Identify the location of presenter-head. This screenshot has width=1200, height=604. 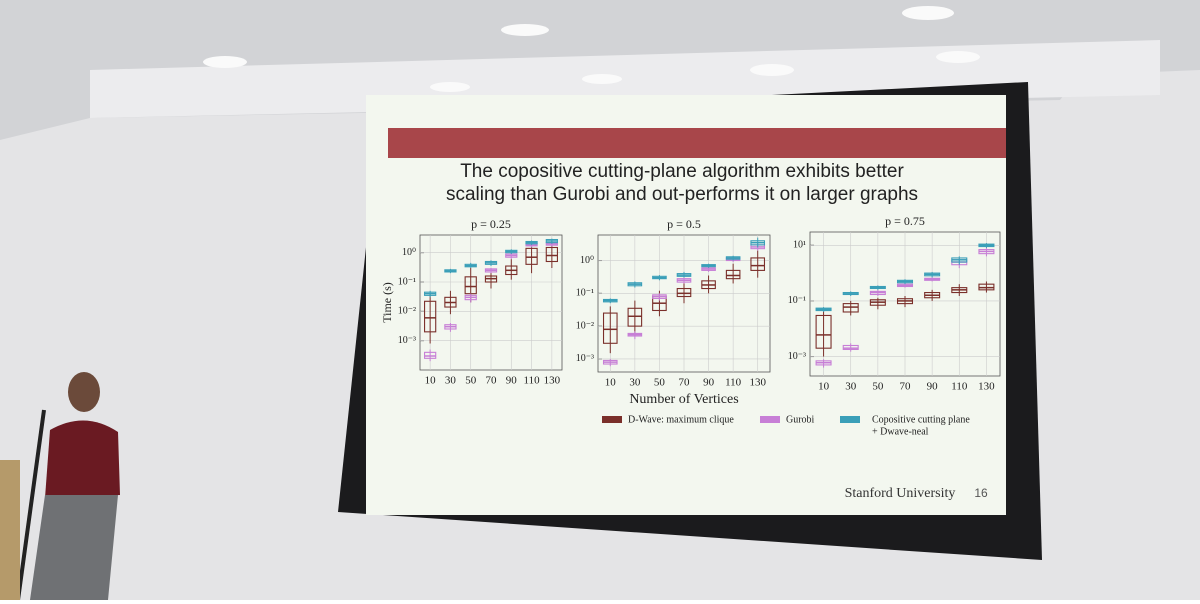
(84, 392).